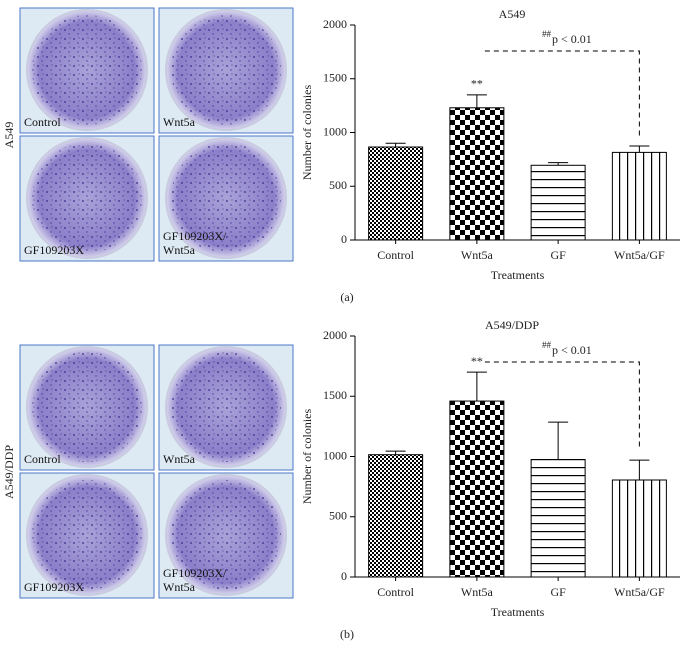  What do you see at coordinates (346, 297) in the screenshot?
I see `caption: (a)` at bounding box center [346, 297].